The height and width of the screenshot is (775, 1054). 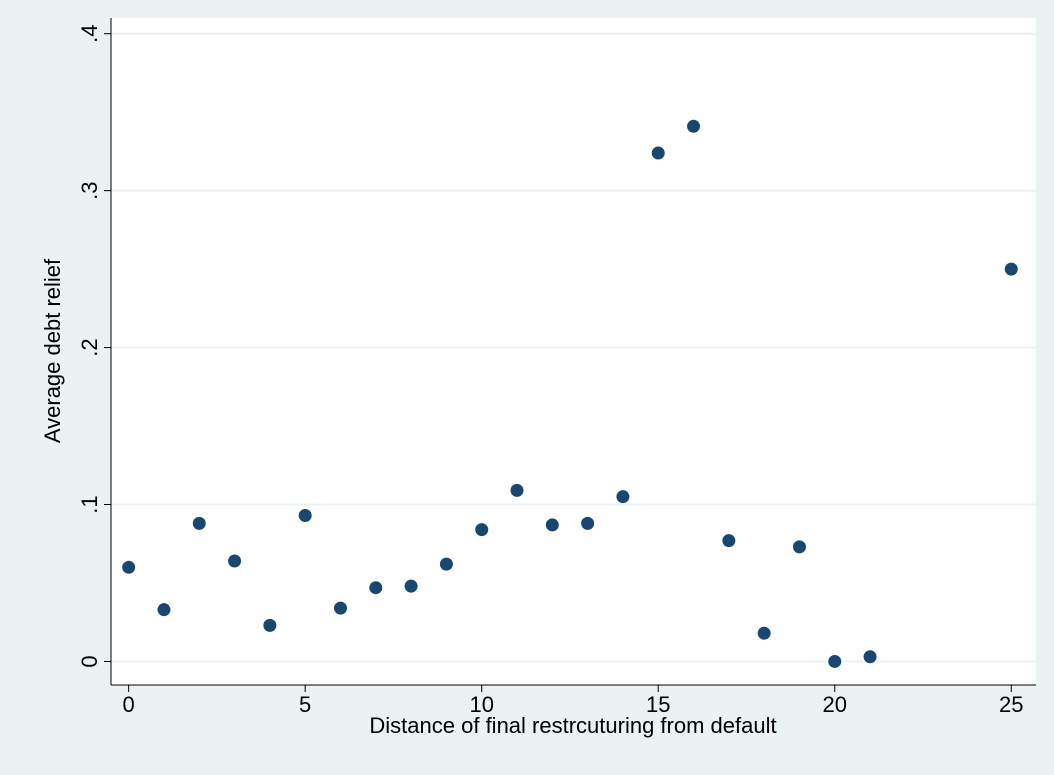 I want to click on x-tick-label: 5, so click(x=305, y=704).